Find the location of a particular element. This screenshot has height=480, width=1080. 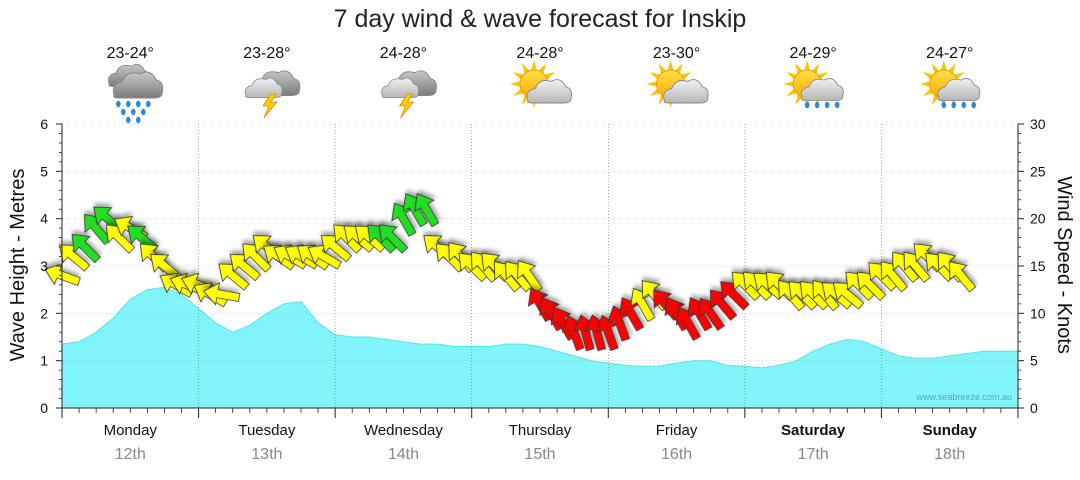

day-date-label: 12th is located at coordinates (130, 454).